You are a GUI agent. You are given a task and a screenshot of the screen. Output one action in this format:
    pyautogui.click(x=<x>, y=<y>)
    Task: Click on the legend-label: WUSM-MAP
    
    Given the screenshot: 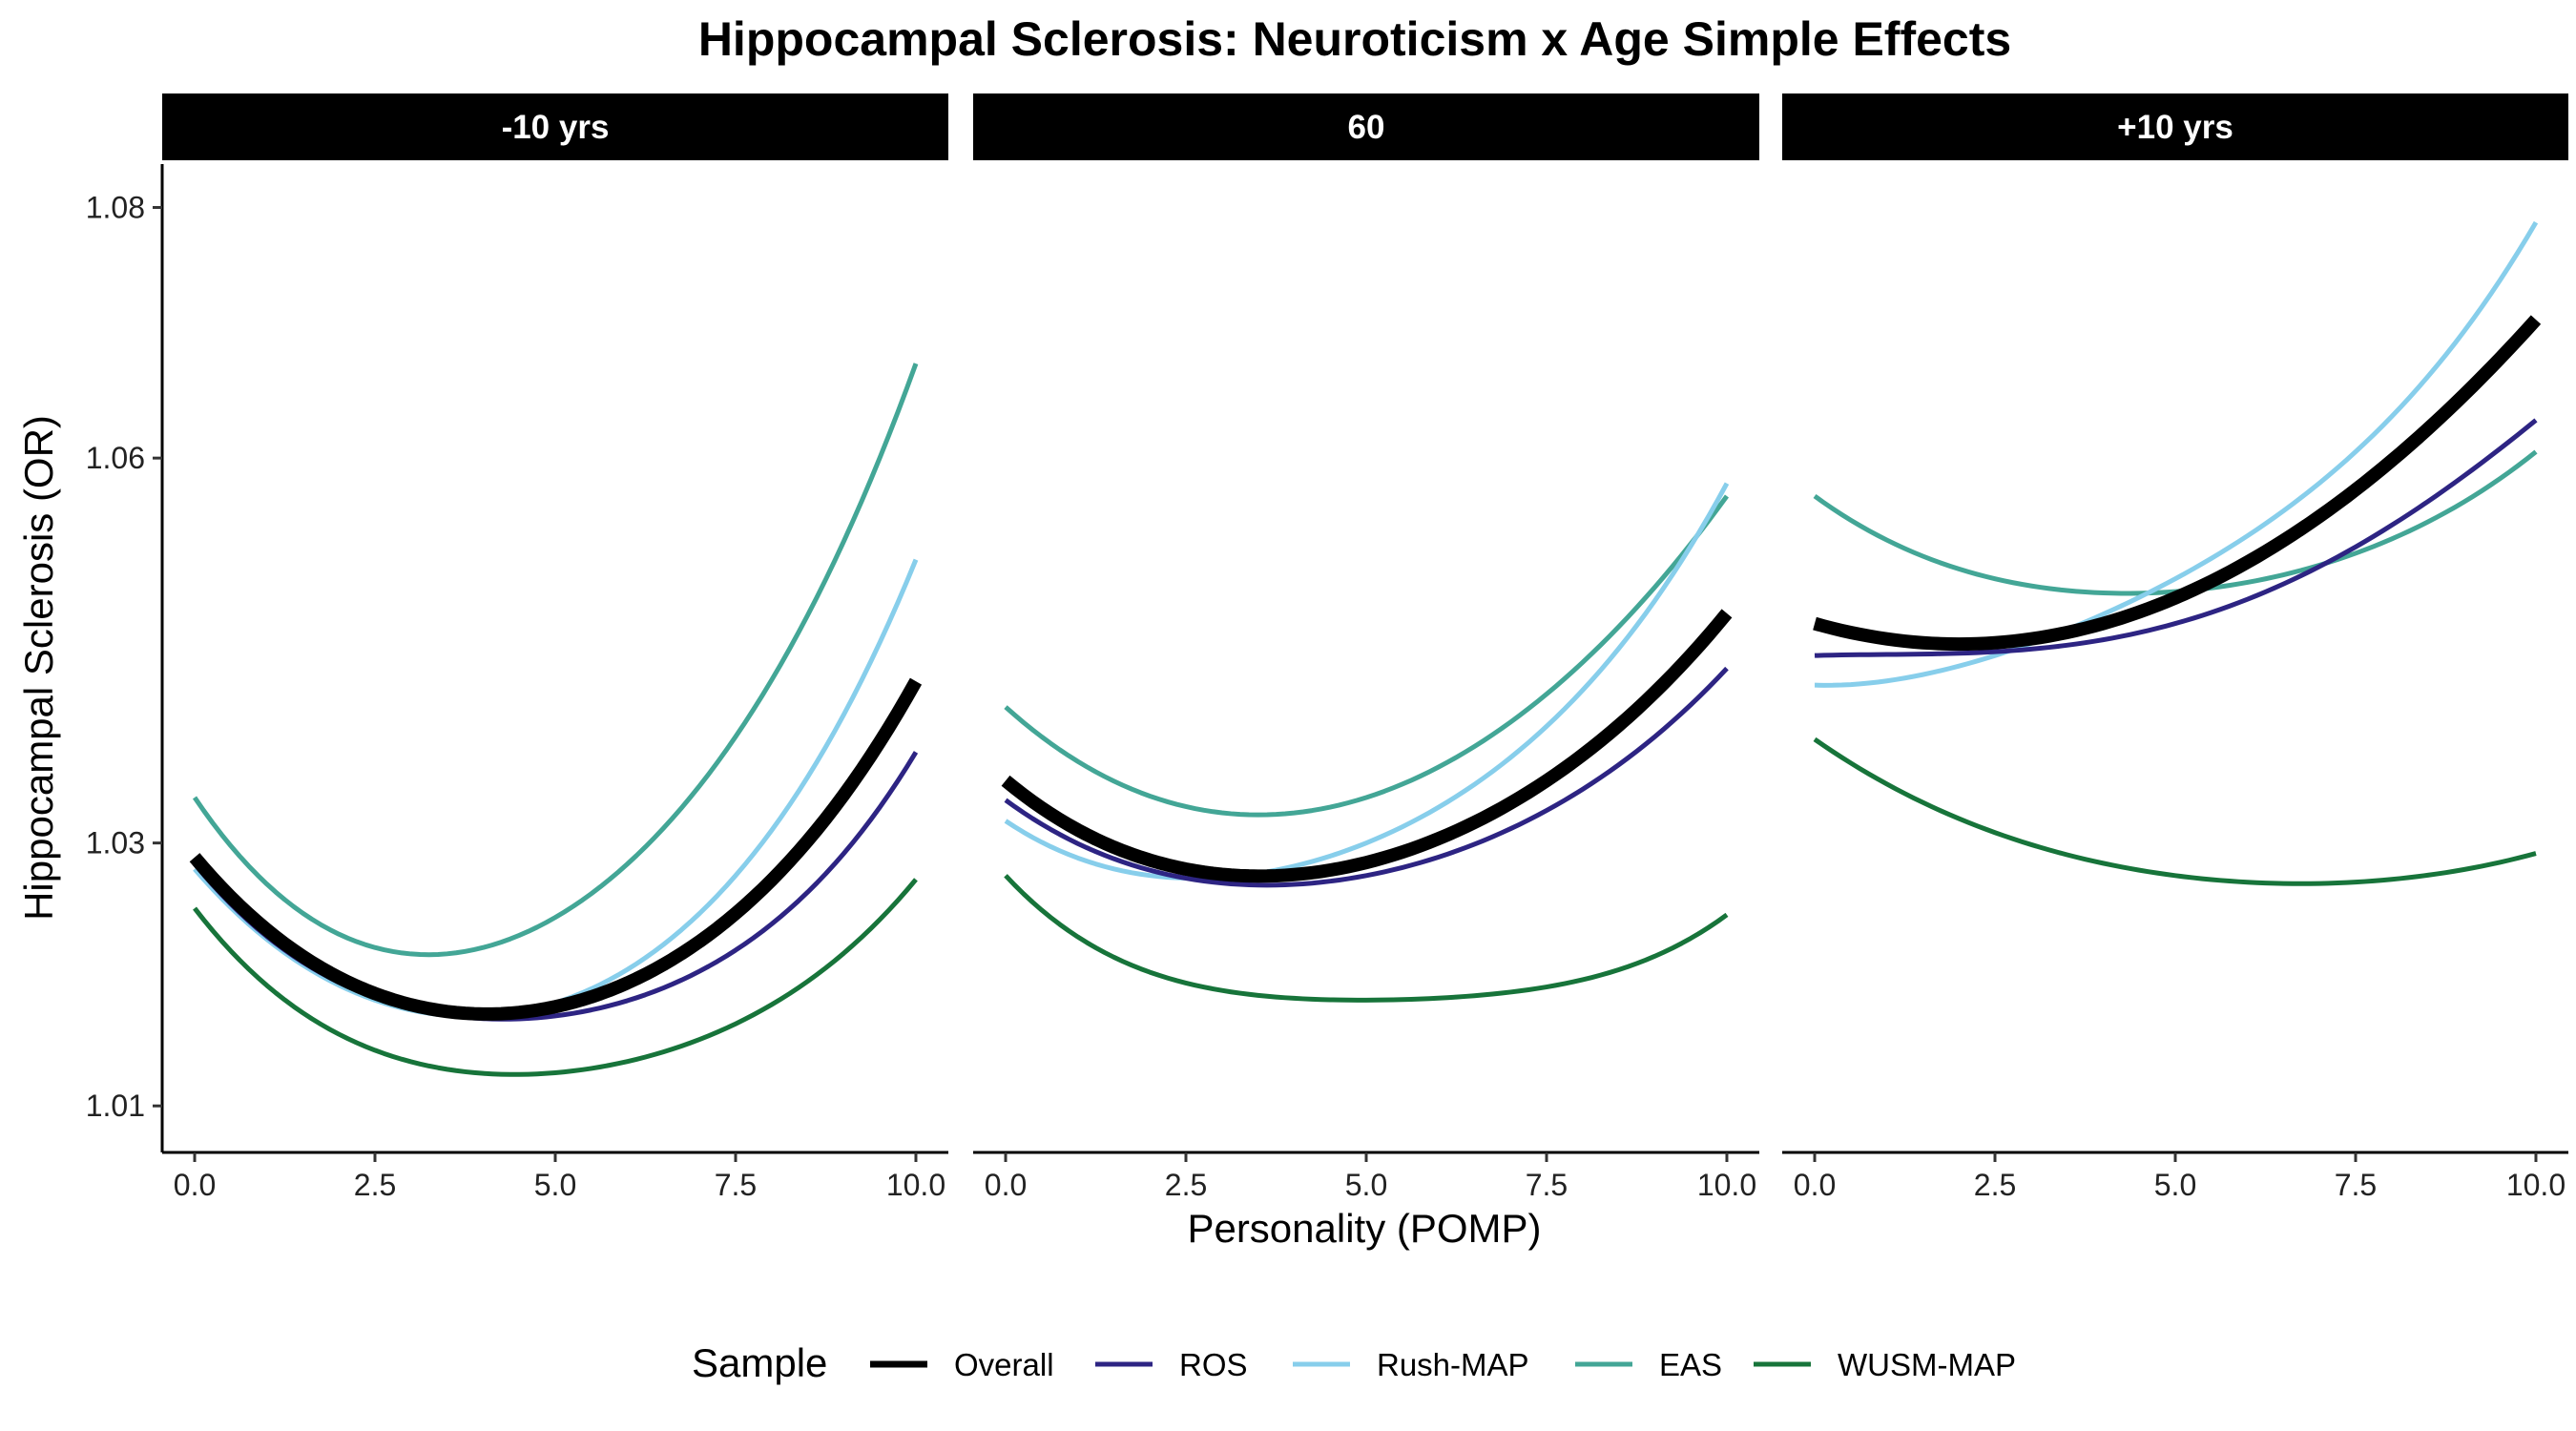 What is the action you would take?
    pyautogui.click(x=1927, y=1364)
    